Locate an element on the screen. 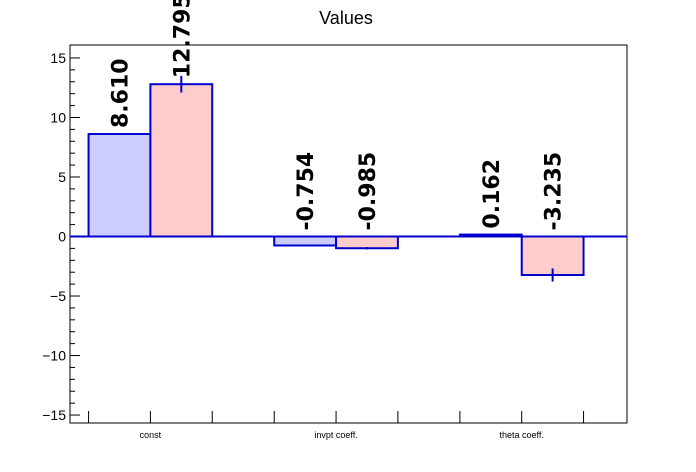 The image size is (696, 472). data-label: -0.985 is located at coordinates (368, 191).